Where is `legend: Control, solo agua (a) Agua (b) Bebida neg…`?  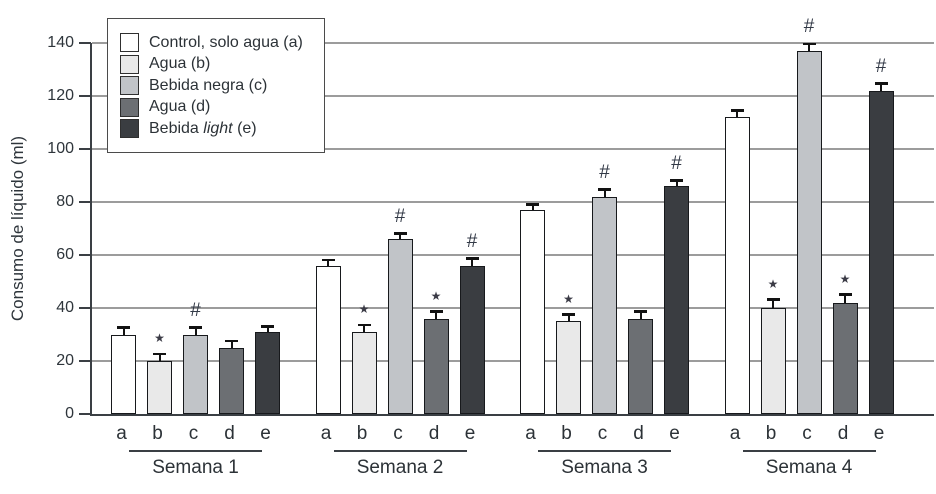 legend: Control, solo agua (a) Agua (b) Bebida neg… is located at coordinates (216, 85).